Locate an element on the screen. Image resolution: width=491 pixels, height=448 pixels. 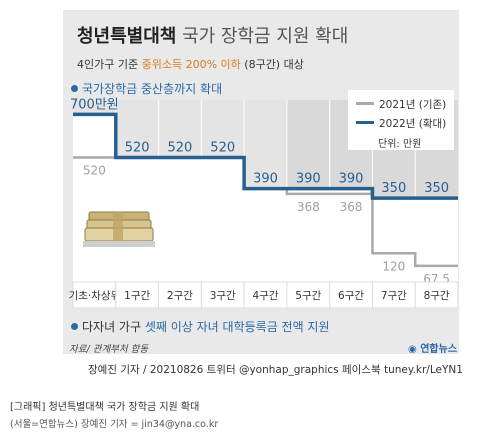
section-heading-2: 다자녀 가구 셋째 이상 자녀 대학등록금 전액 지원 is located at coordinates (200, 326).